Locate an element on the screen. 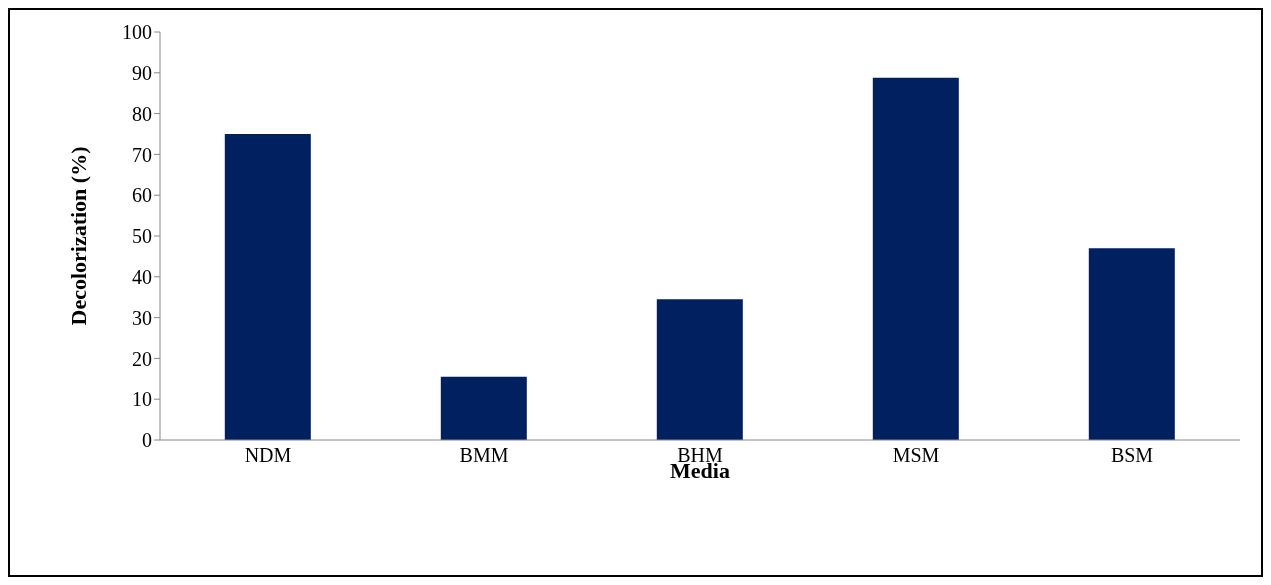  y-tick-label: 70 is located at coordinates (142, 154).